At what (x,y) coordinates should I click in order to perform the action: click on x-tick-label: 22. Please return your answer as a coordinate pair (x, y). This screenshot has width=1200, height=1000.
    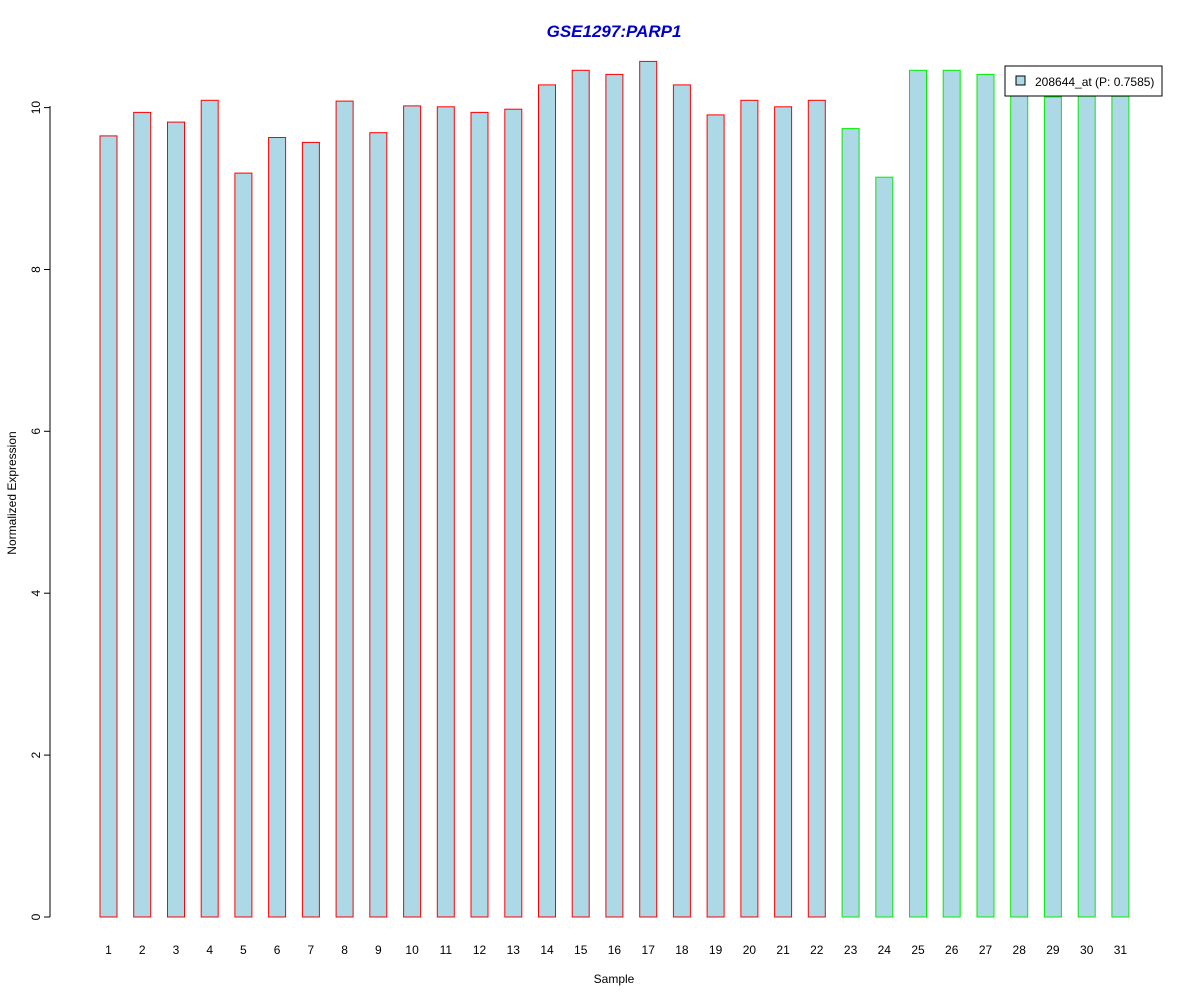
    Looking at the image, I should click on (817, 950).